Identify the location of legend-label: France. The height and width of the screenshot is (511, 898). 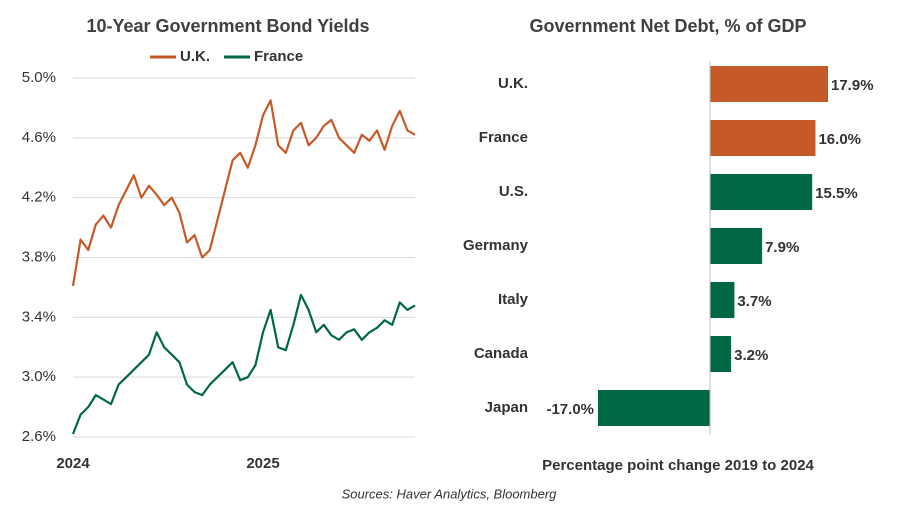
(278, 56).